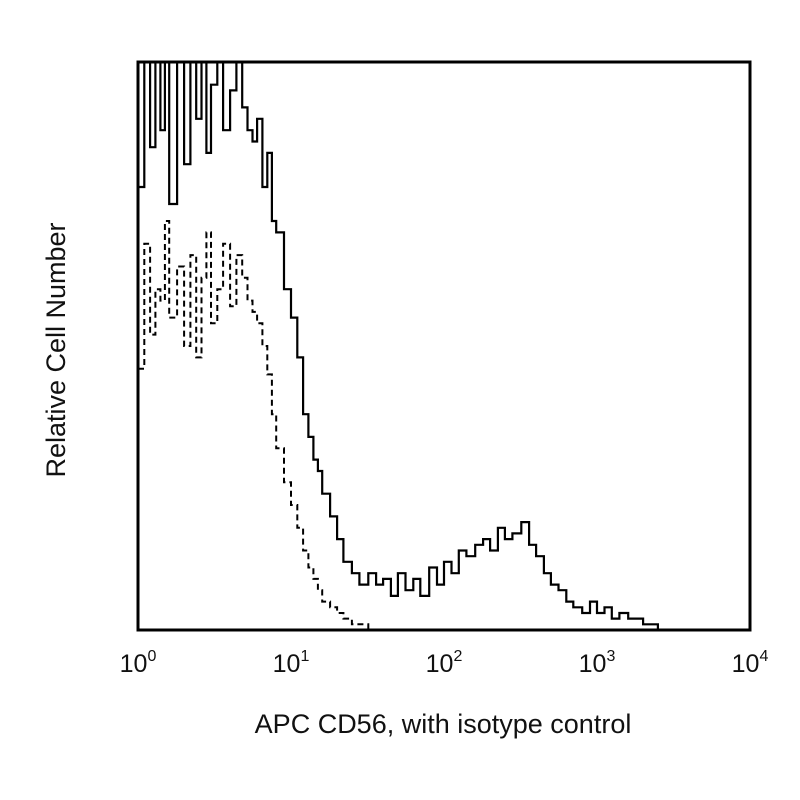  What do you see at coordinates (56, 349) in the screenshot?
I see `y-axis-title: Relative Cell Number` at bounding box center [56, 349].